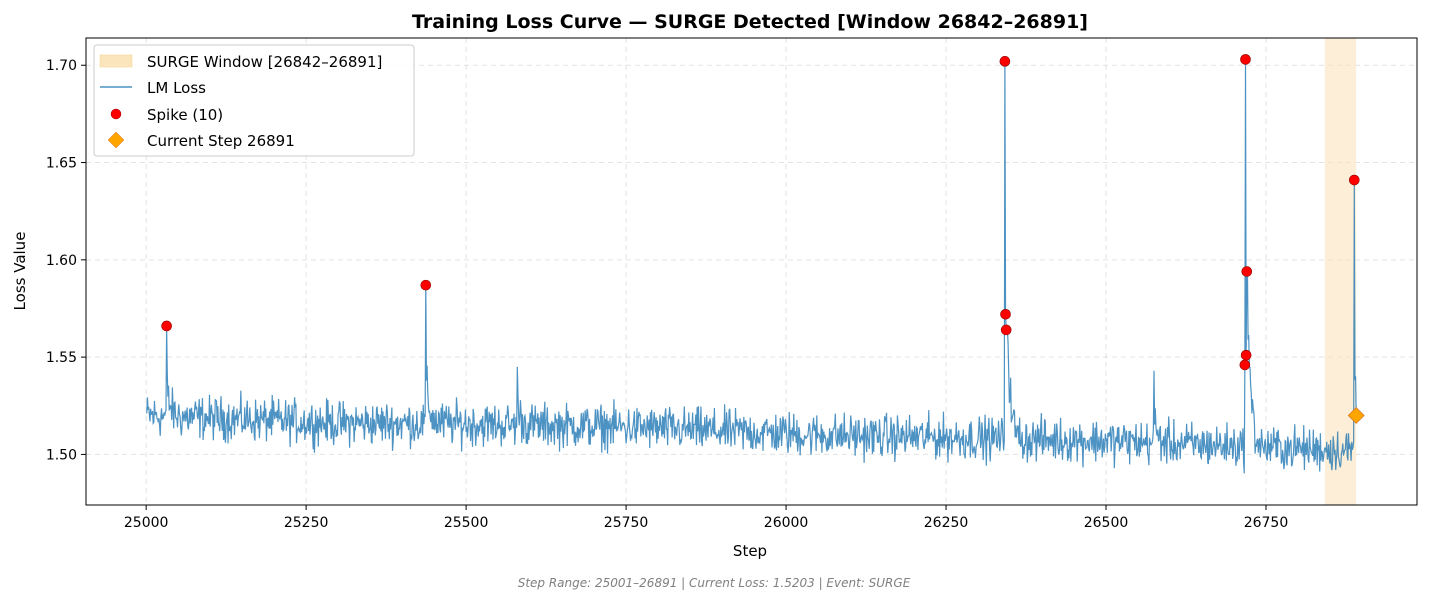  What do you see at coordinates (1340, 271) in the screenshot?
I see `surge-window-band` at bounding box center [1340, 271].